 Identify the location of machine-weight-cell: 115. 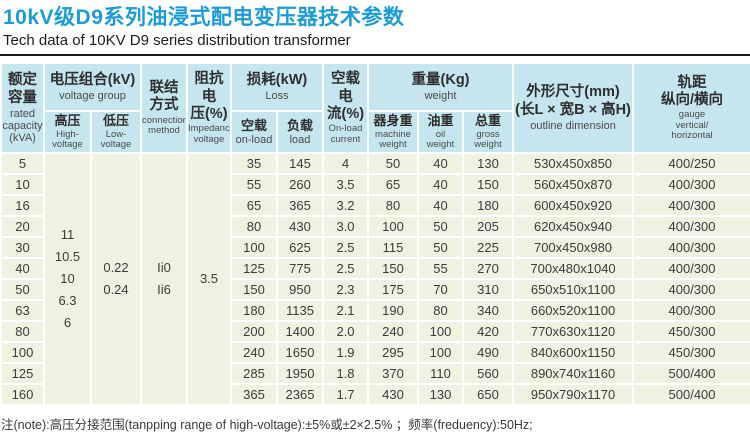
(393, 248).